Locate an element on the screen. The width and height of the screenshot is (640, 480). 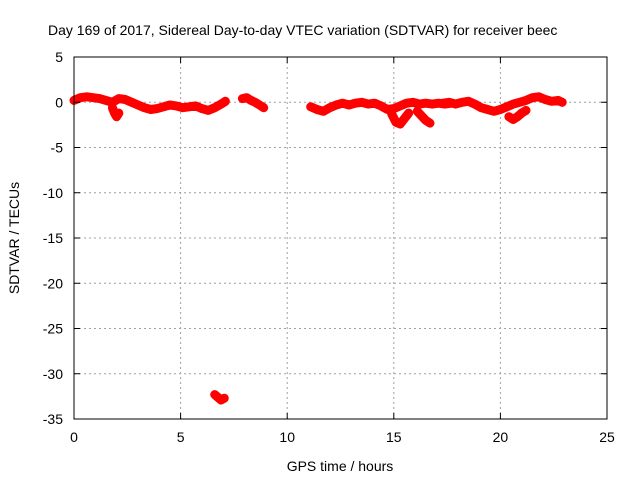
x-tick-label: 5 is located at coordinates (181, 437).